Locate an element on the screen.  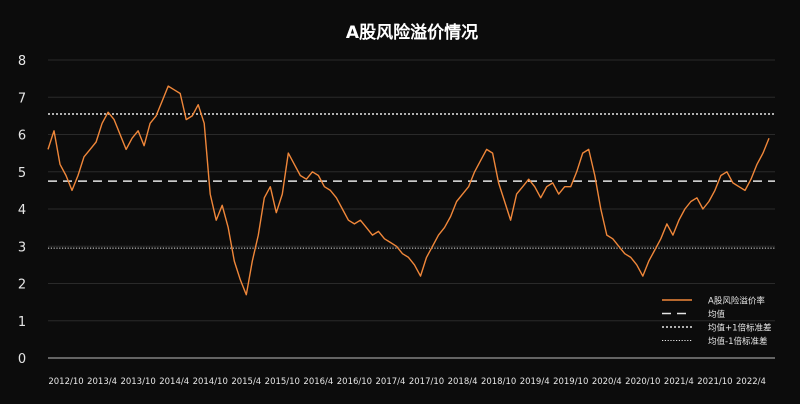
legend-label-3: 均值-1倍标准差 is located at coordinates (737, 341).